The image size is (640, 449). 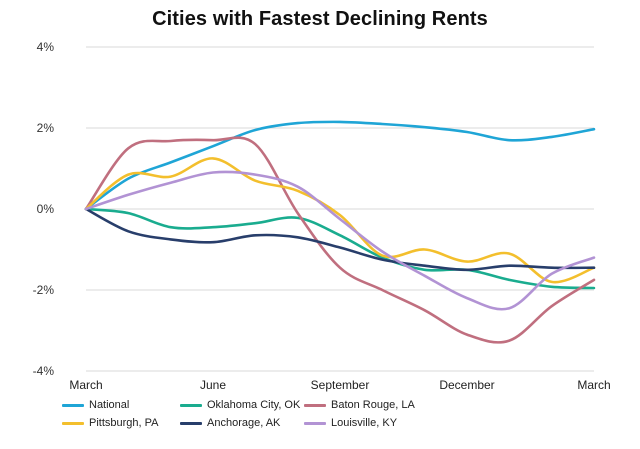 I want to click on x-tick-label: December, so click(x=466, y=385).